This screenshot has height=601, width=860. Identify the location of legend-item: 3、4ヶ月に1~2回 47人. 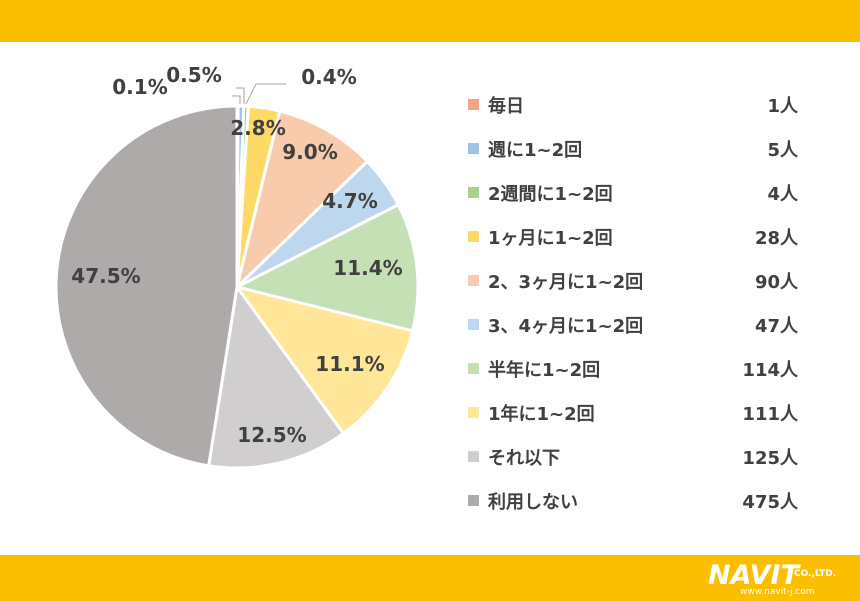
(648, 326).